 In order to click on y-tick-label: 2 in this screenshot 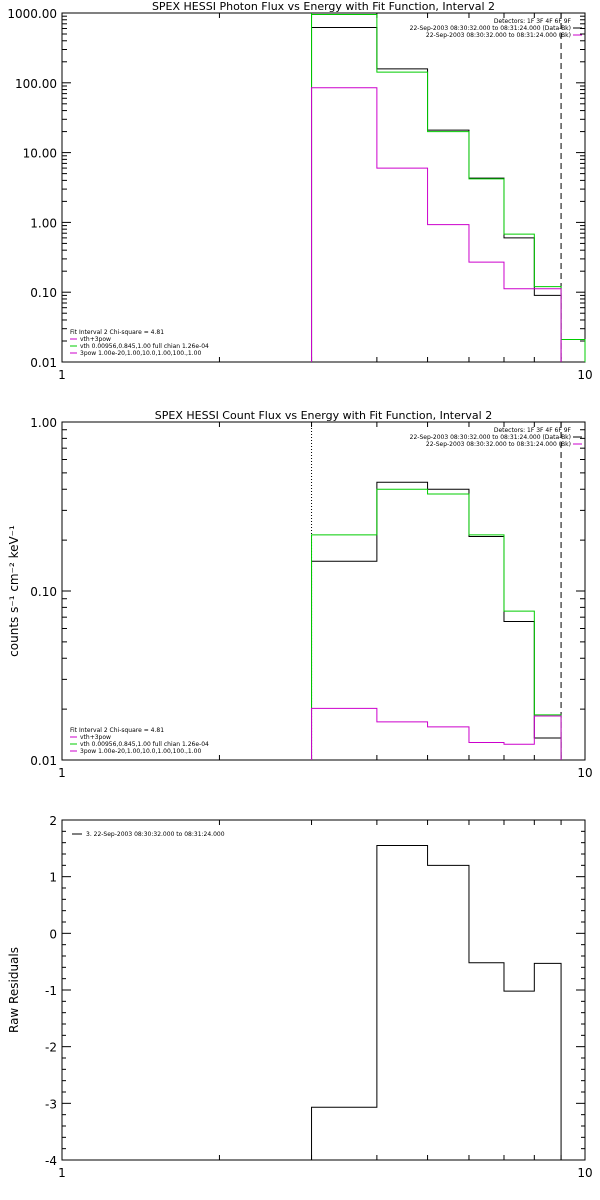, I will do `click(53, 821)`.